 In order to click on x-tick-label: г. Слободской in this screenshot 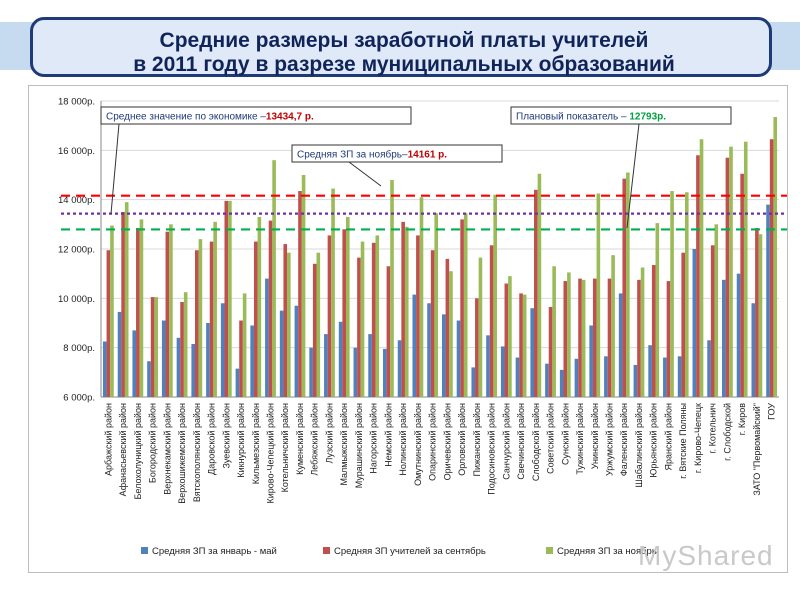, I will do `click(727, 432)`.